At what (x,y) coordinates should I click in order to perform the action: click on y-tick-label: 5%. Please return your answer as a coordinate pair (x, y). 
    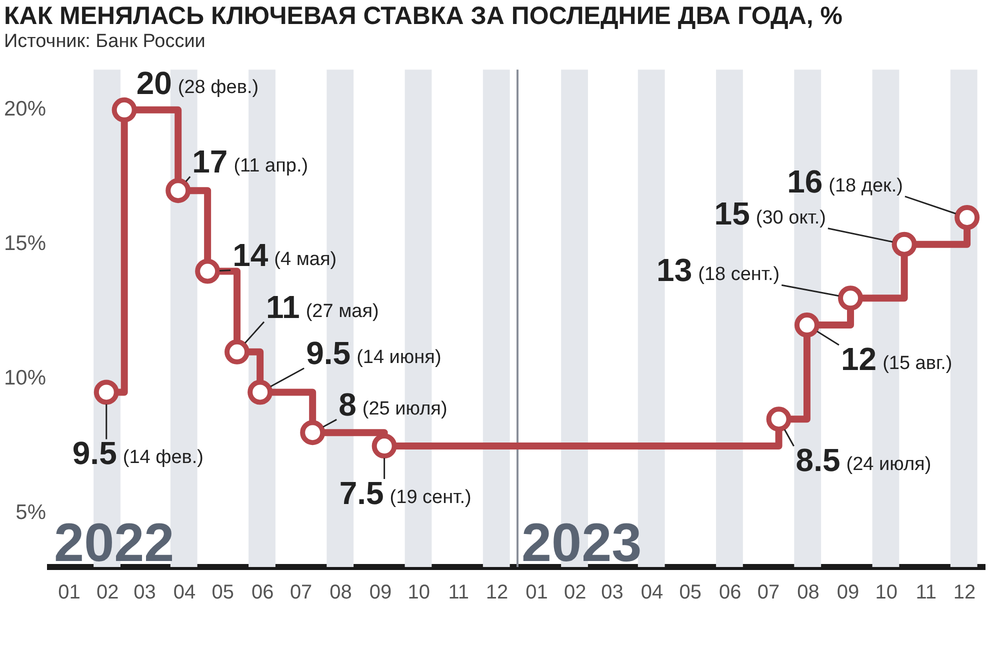
    Looking at the image, I should click on (31, 512).